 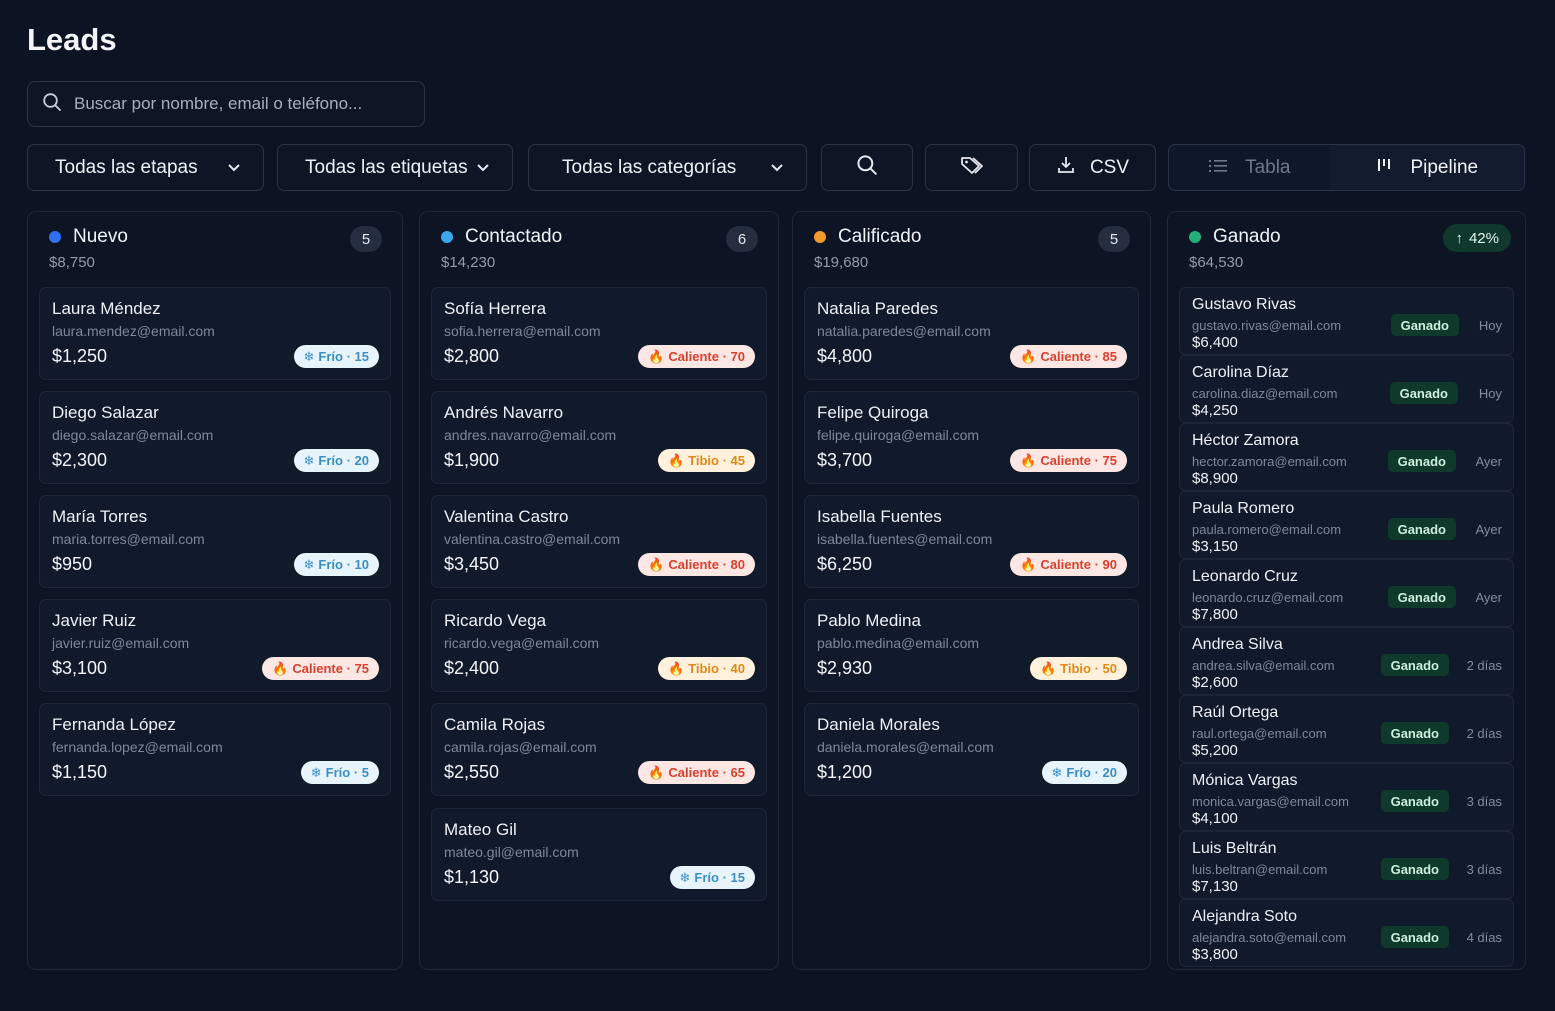 I want to click on column-title: Nuevo, so click(x=100, y=236).